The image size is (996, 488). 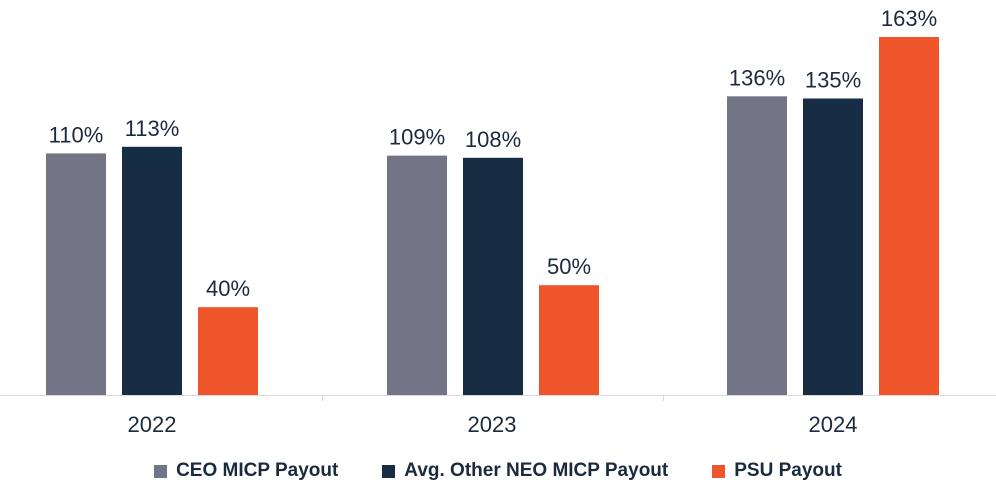 What do you see at coordinates (417, 137) in the screenshot?
I see `value-label-ceo-micp-2023: 109%` at bounding box center [417, 137].